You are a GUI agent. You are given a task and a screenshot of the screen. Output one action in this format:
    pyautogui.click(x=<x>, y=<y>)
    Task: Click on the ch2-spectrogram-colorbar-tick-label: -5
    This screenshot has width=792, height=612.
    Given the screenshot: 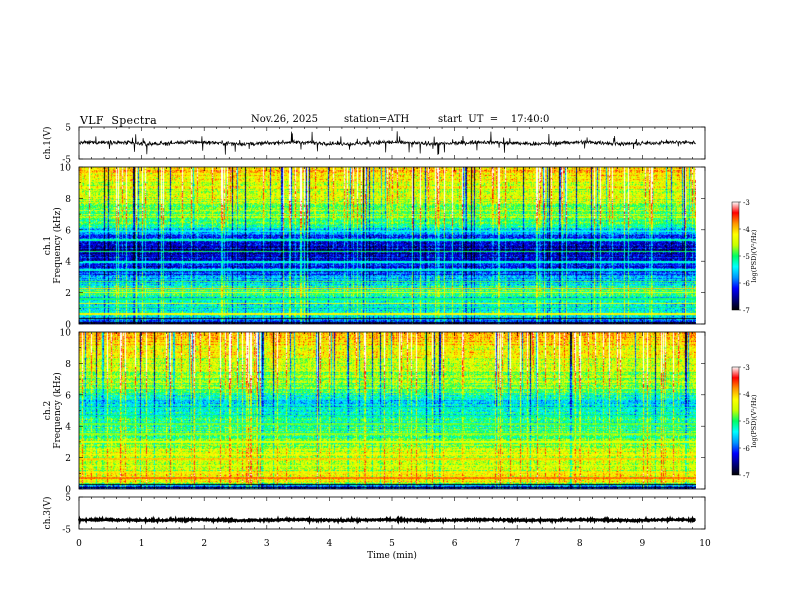 What is the action you would take?
    pyautogui.click(x=746, y=422)
    